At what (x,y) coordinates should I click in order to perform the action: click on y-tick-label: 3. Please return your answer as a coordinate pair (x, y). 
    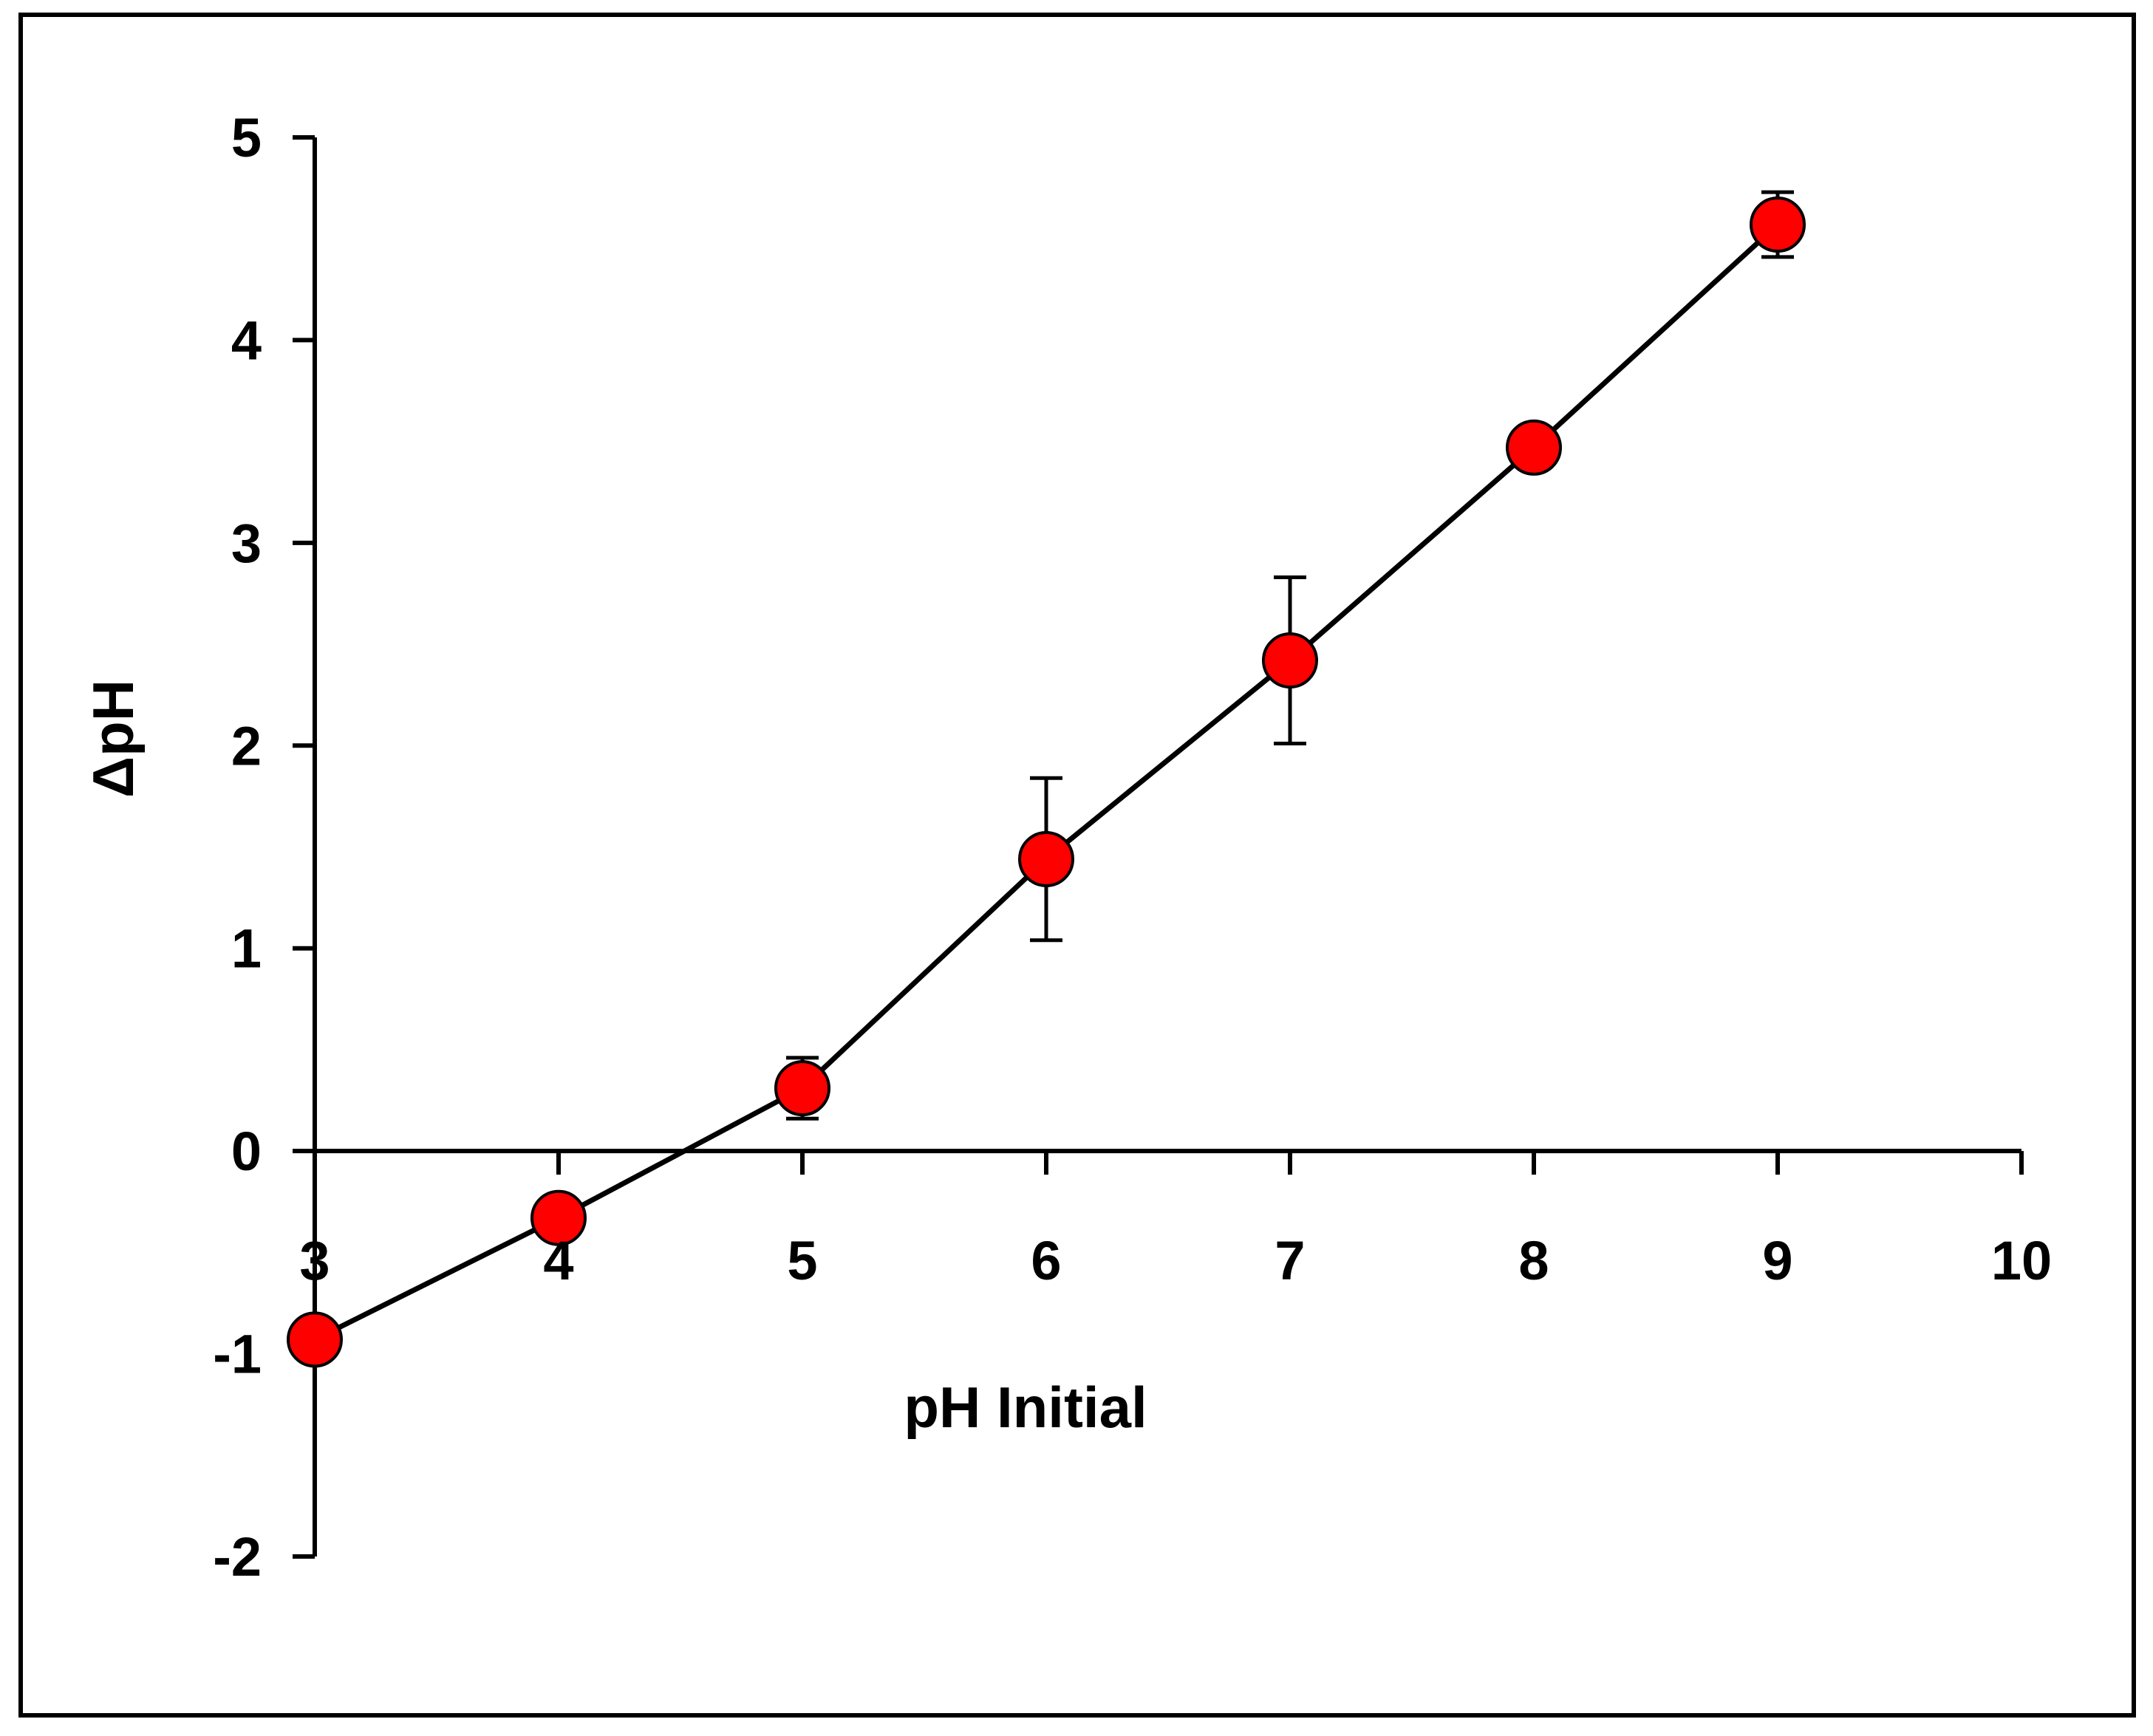
    Looking at the image, I should click on (246, 543).